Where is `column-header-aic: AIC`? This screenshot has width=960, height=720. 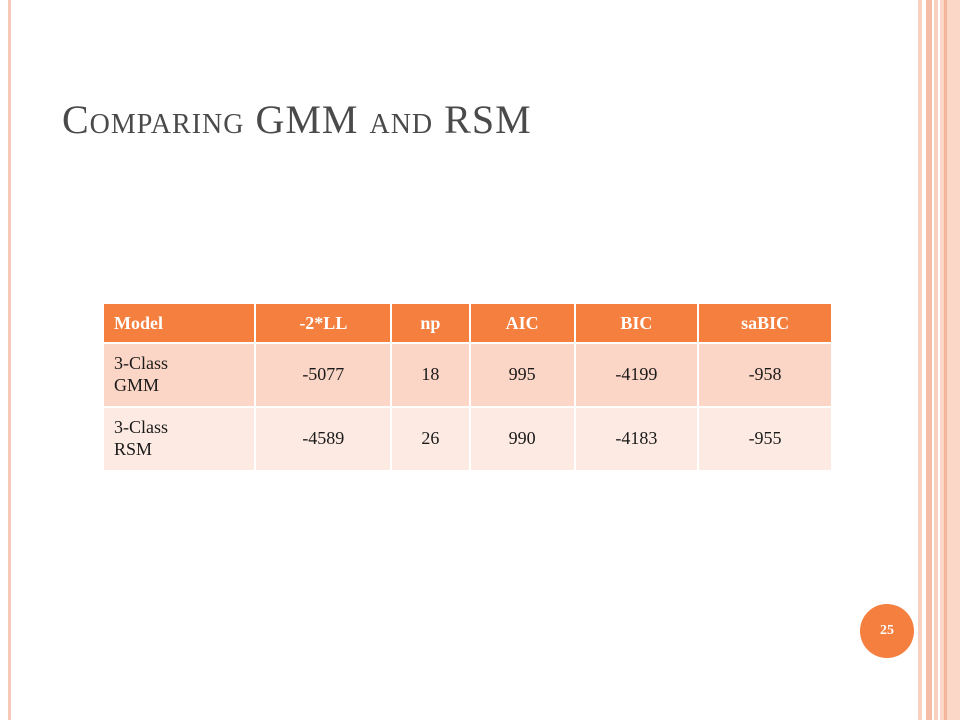 column-header-aic: AIC is located at coordinates (523, 324).